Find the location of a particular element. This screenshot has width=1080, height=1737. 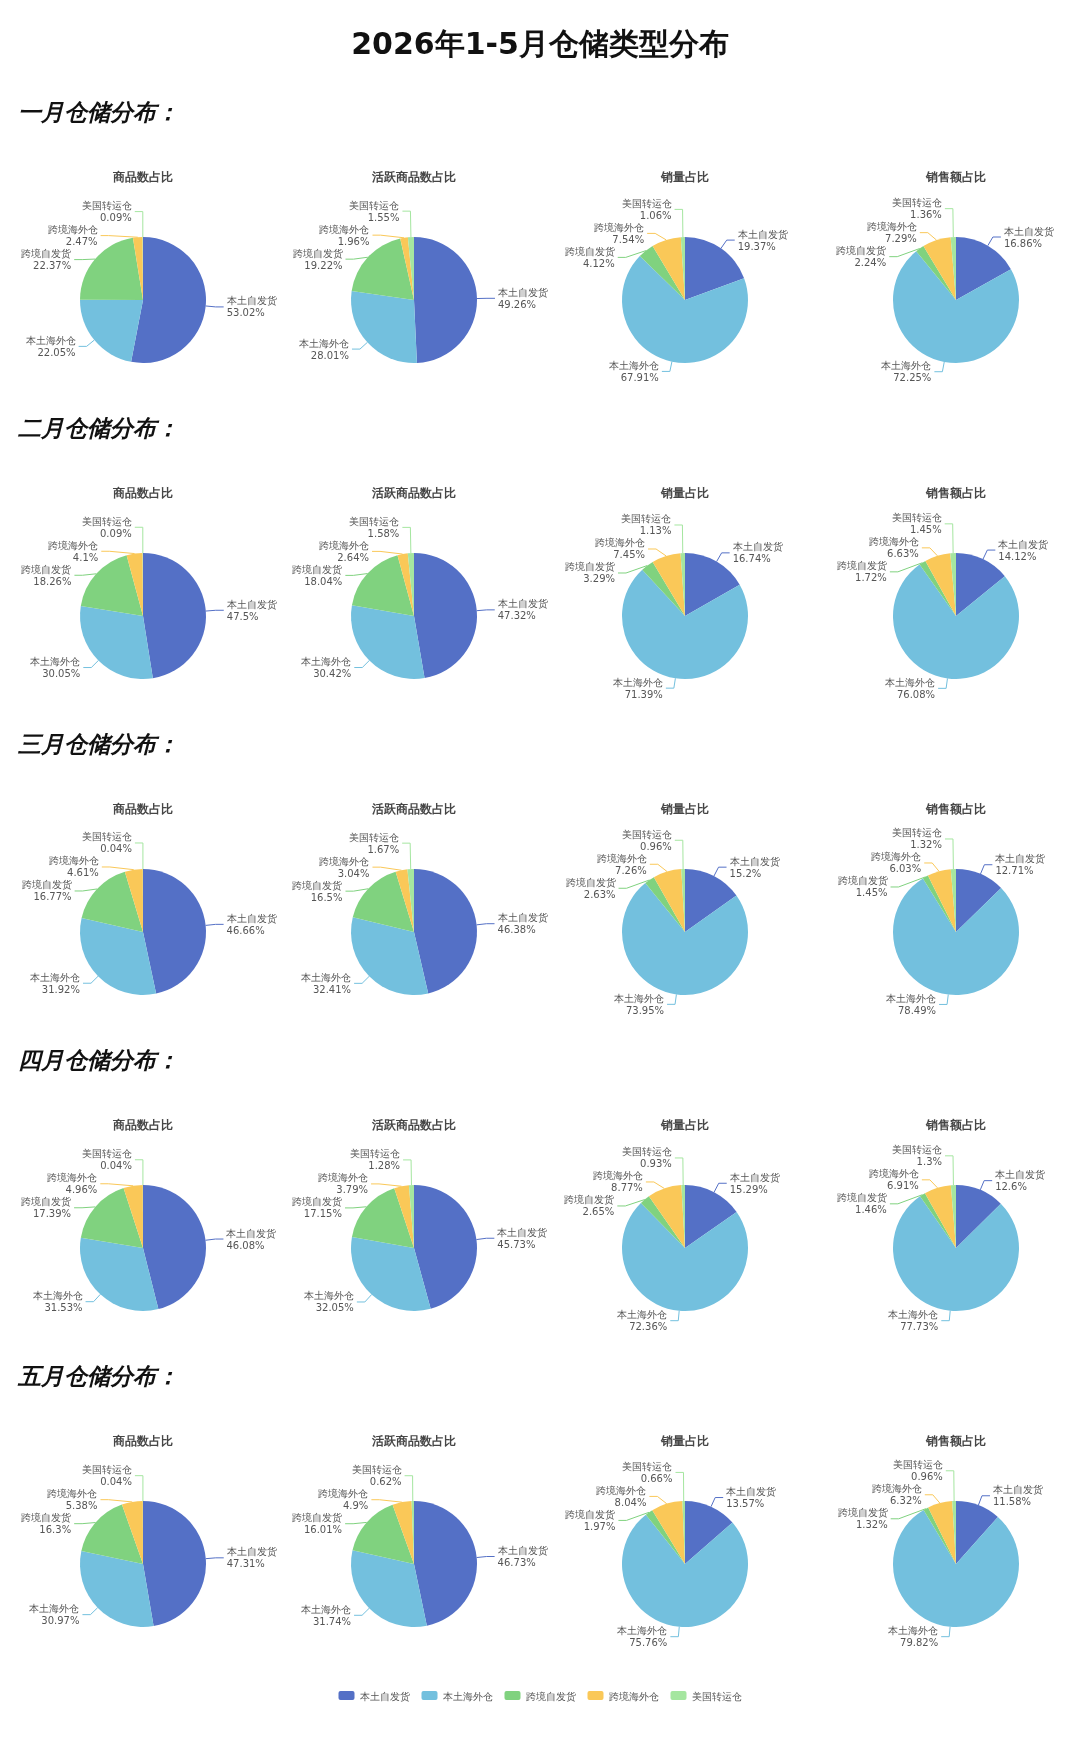

data-label: 47.5% is located at coordinates (242, 616).